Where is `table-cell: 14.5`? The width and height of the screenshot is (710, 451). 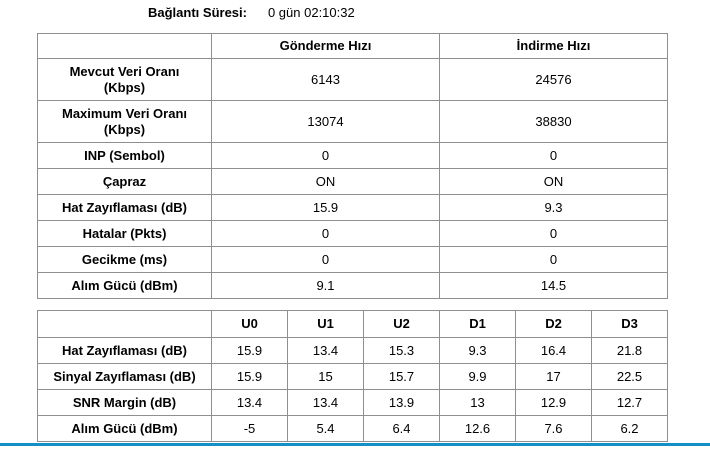
table-cell: 14.5 is located at coordinates (553, 285).